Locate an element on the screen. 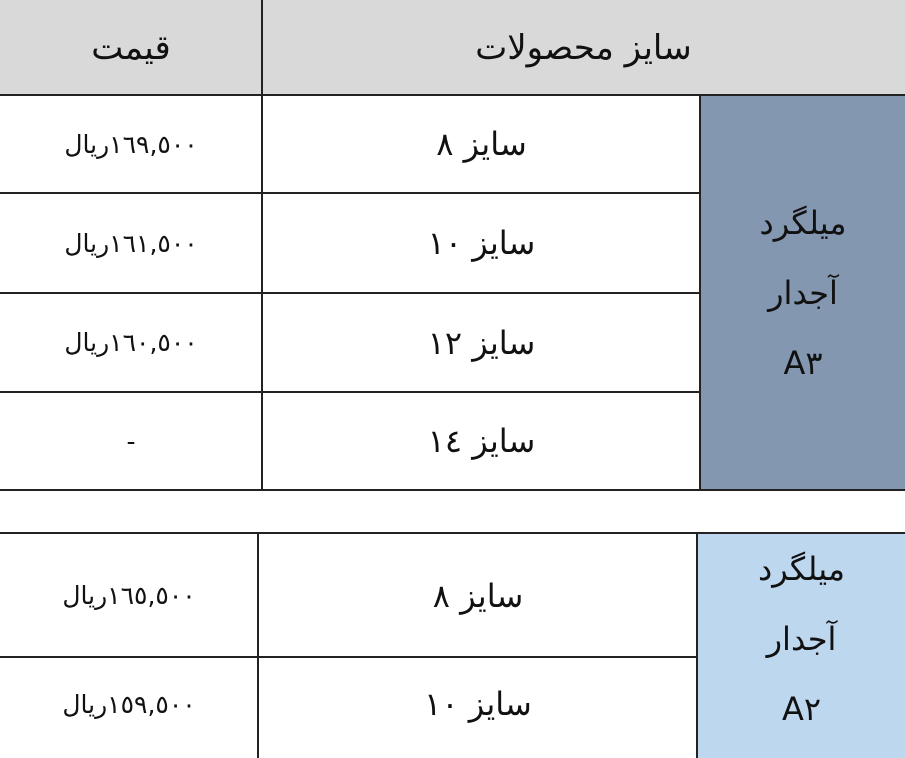 The width and height of the screenshot is (905, 758). price-label: ١٥٩,٥٠٠ریال is located at coordinates (129, 704).